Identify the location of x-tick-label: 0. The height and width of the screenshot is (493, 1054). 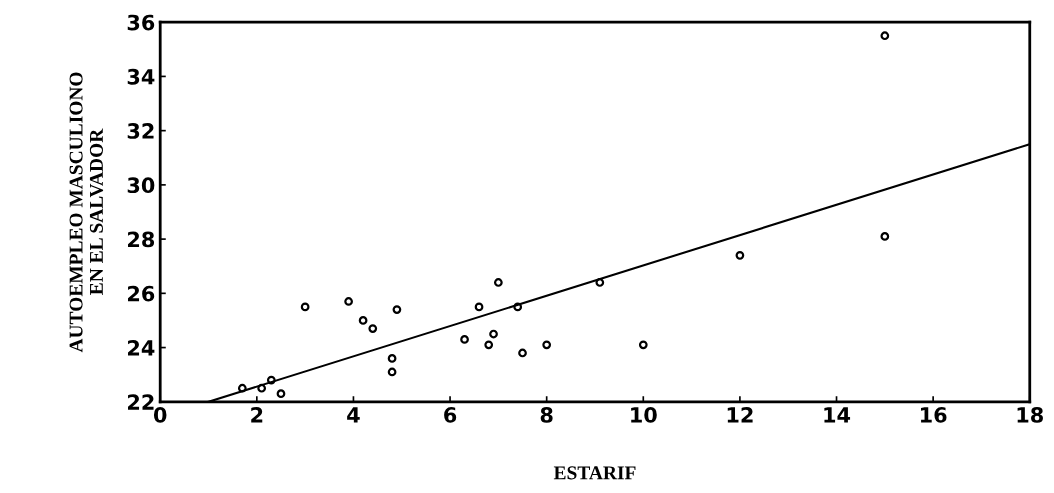
(160, 415).